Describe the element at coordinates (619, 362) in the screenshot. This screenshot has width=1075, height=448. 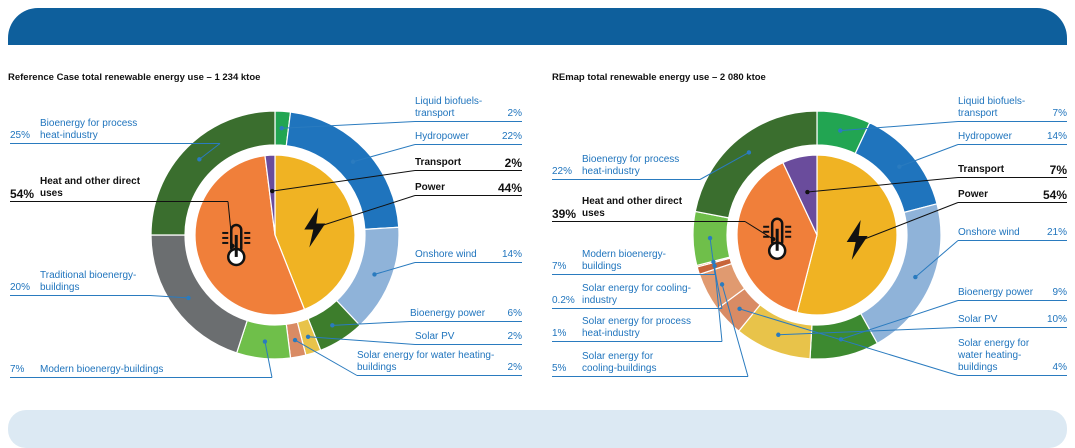
I see `category-label: Solar energy for cooling-buildings` at that location.